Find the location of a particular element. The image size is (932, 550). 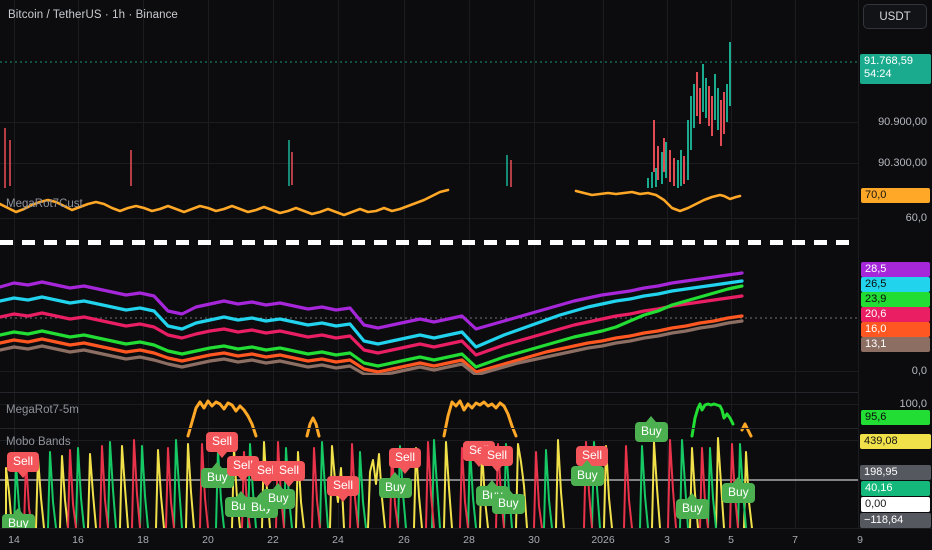

mobo-lower-value-label: 40,16 is located at coordinates (879, 488).